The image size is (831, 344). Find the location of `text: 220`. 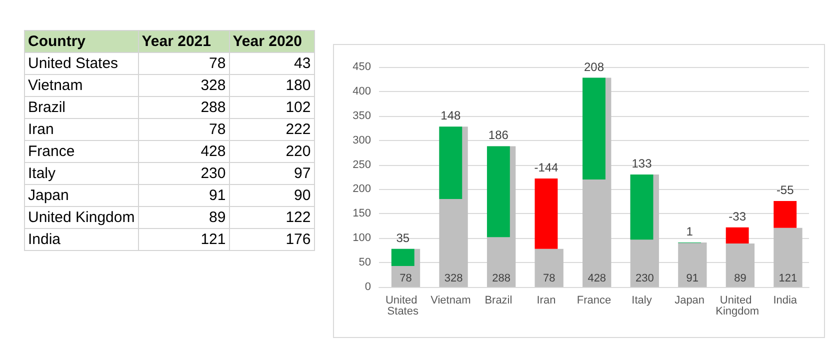

text: 220 is located at coordinates (271, 151).